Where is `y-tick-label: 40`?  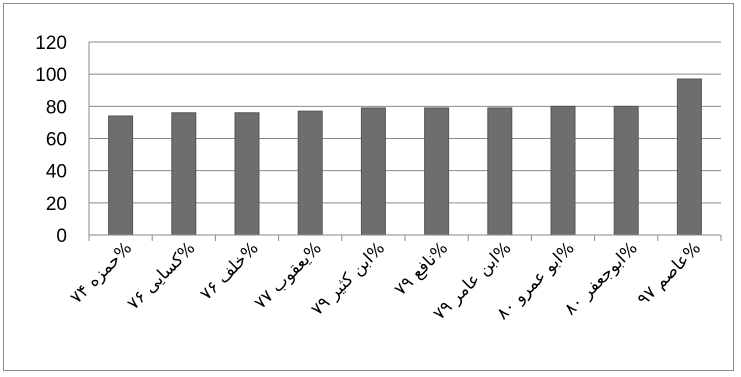
y-tick-label: 40 is located at coordinates (56, 172).